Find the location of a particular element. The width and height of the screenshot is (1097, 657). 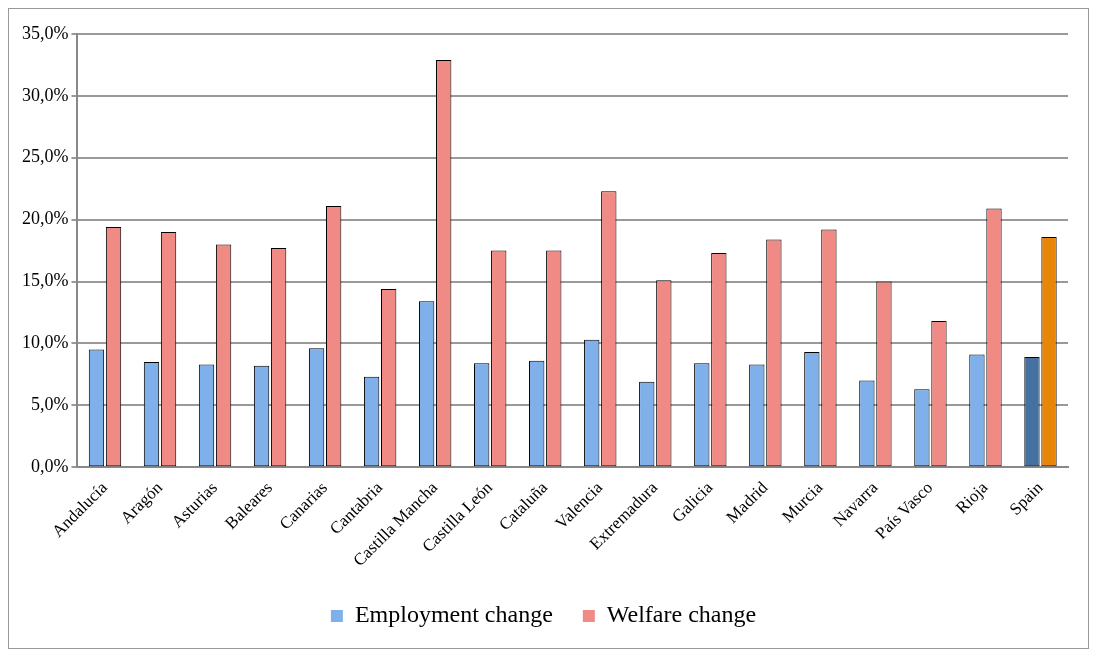

y-tick-label: 20,0% is located at coordinates (45, 218).